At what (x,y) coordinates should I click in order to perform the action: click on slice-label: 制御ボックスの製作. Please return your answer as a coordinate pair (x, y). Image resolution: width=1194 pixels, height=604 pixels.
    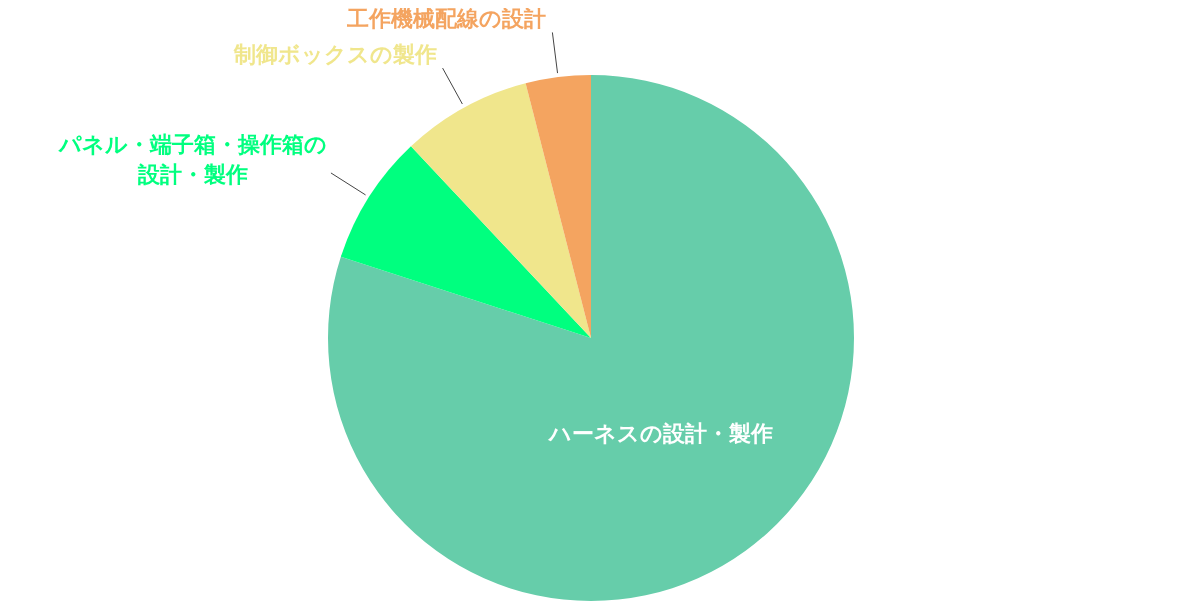
    Looking at the image, I should click on (334, 55).